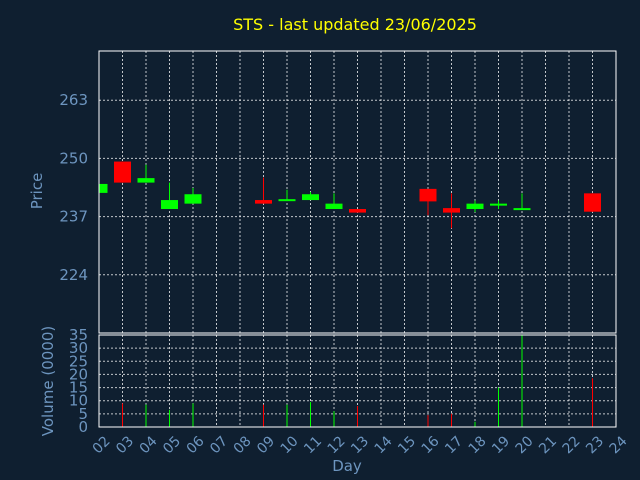 Image resolution: width=640 pixels, height=480 pixels. What do you see at coordinates (78, 388) in the screenshot?
I see `volume-tick-label: 15` at bounding box center [78, 388].